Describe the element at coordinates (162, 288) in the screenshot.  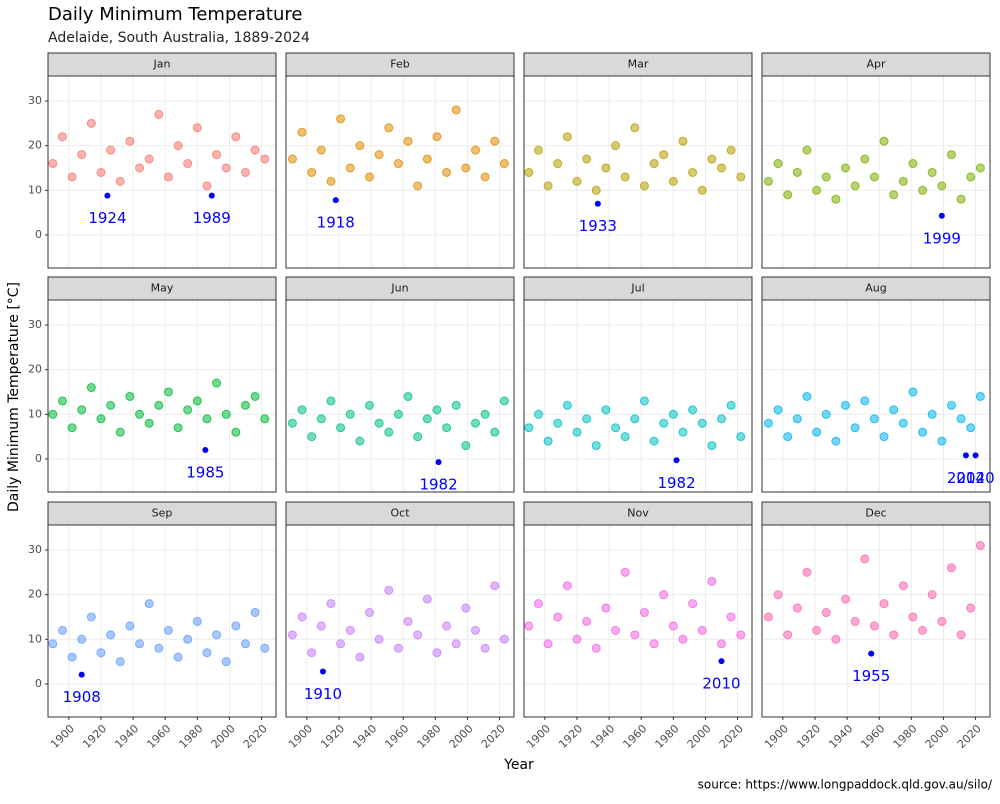
I see `strip-label: May` at that location.